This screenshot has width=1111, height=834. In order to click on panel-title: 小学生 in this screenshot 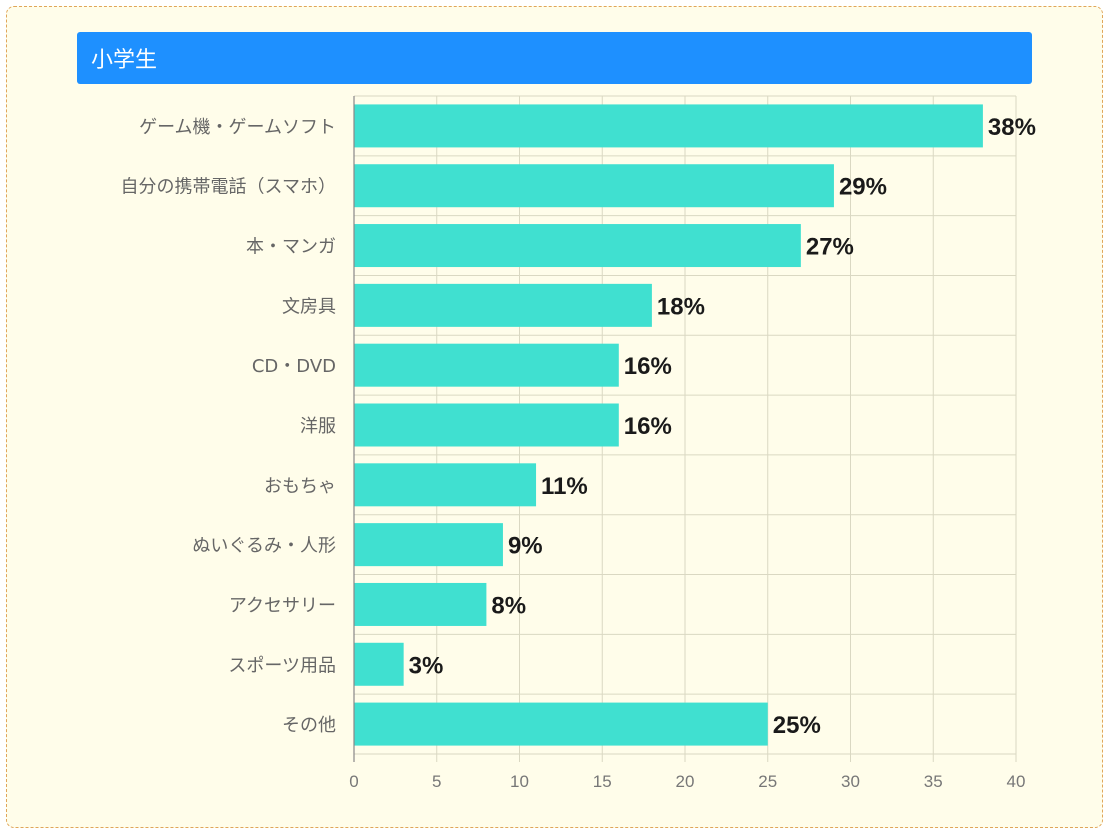, I will do `click(124, 60)`.